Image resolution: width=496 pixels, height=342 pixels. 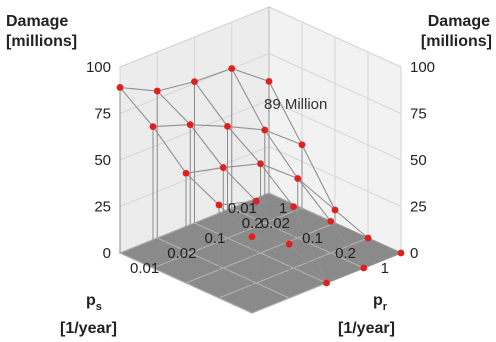 What do you see at coordinates (107, 253) in the screenshot?
I see `z-tick-label-left: 0` at bounding box center [107, 253].